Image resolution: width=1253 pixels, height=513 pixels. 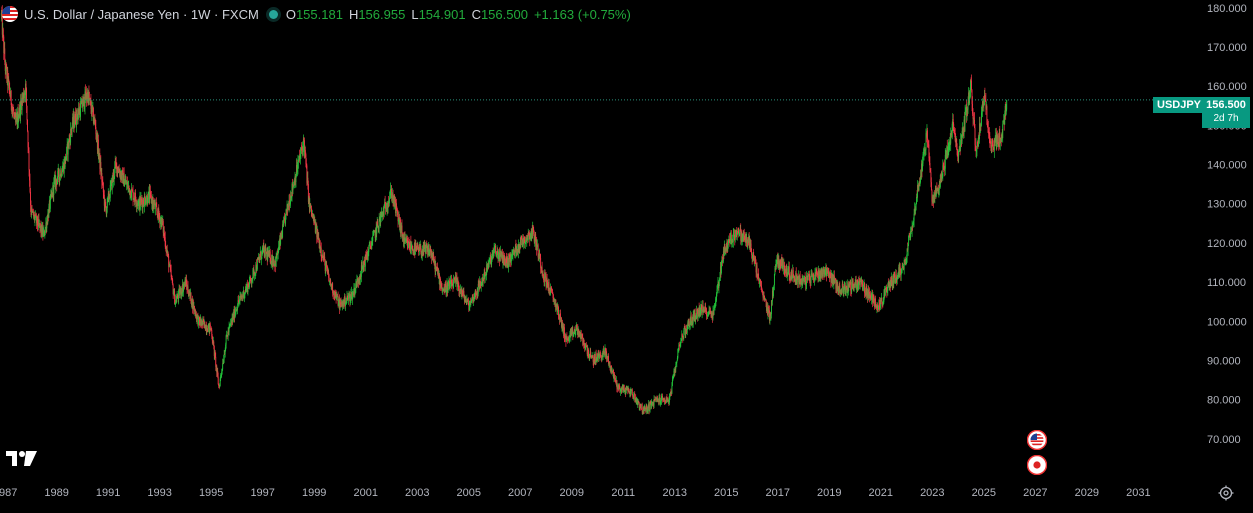 What do you see at coordinates (22, 458) in the screenshot?
I see `tradingview-logo-icon` at bounding box center [22, 458].